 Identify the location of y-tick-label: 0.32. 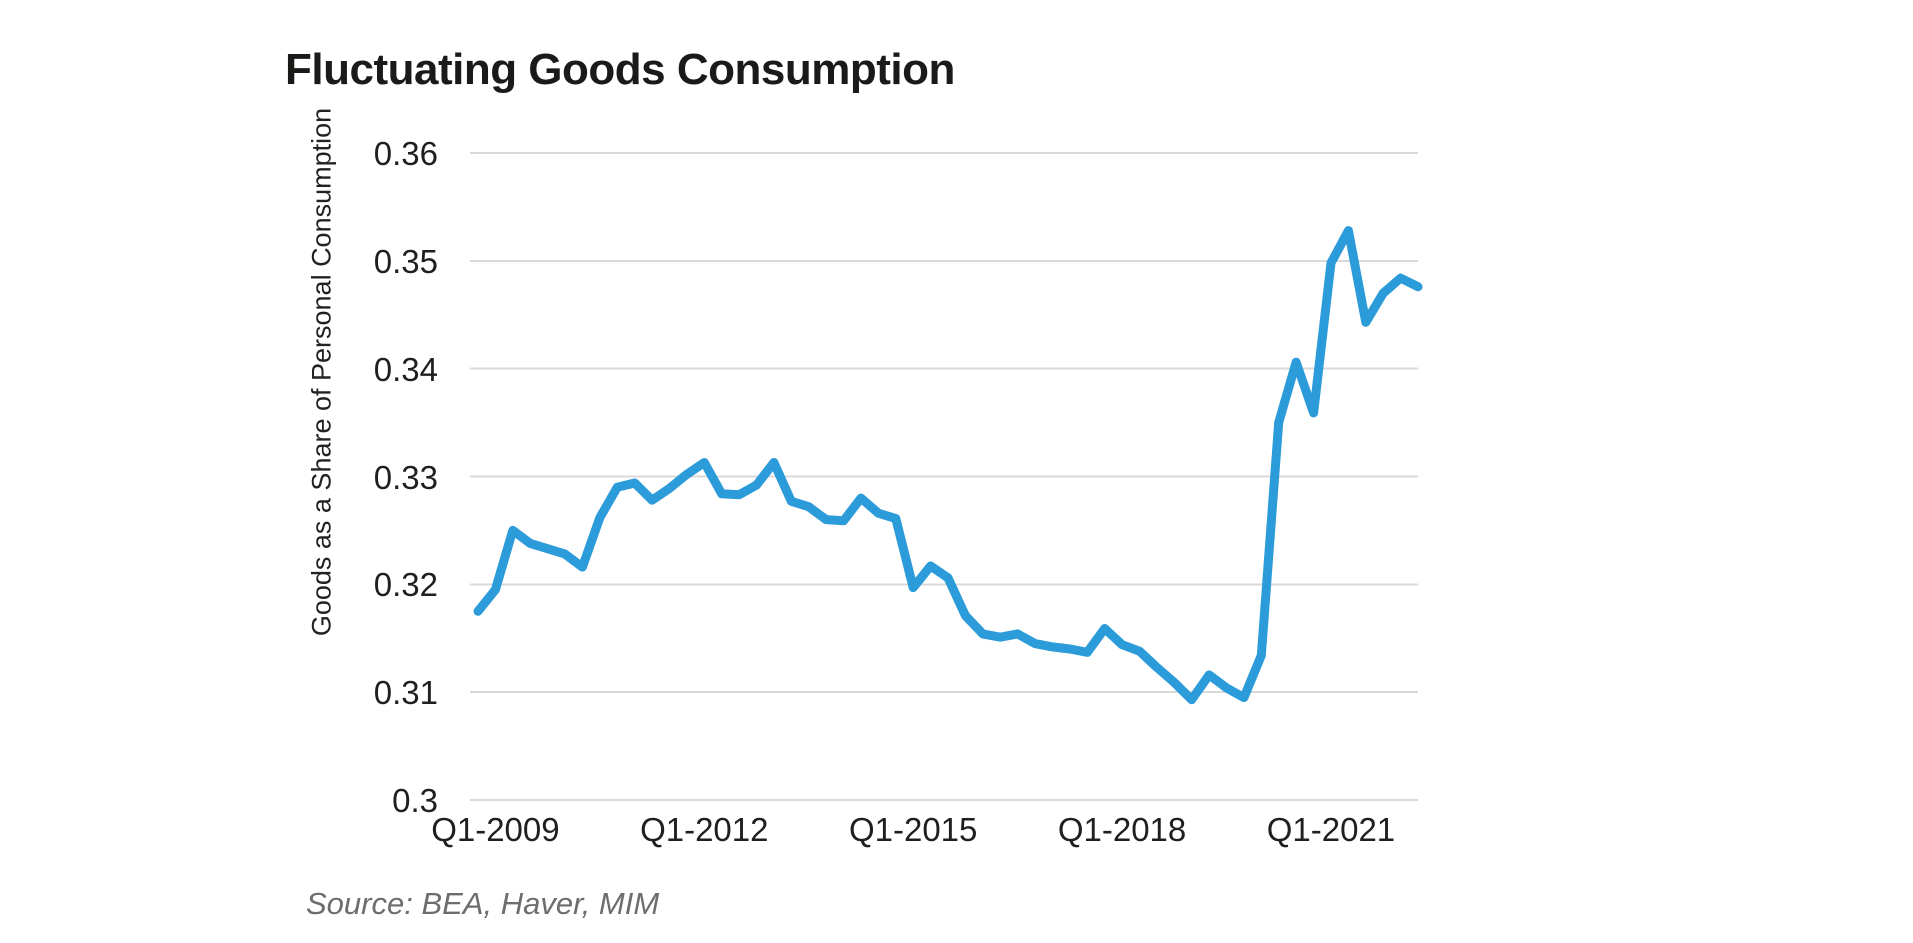
(405, 585).